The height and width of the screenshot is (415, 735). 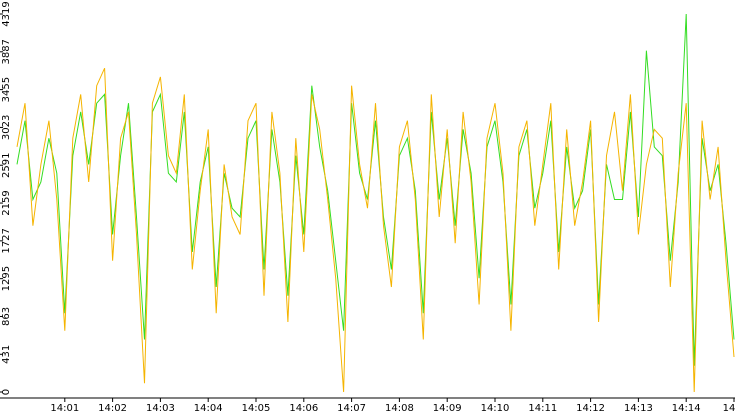 What do you see at coordinates (6, 240) in the screenshot?
I see `y-tick-label: 1727` at bounding box center [6, 240].